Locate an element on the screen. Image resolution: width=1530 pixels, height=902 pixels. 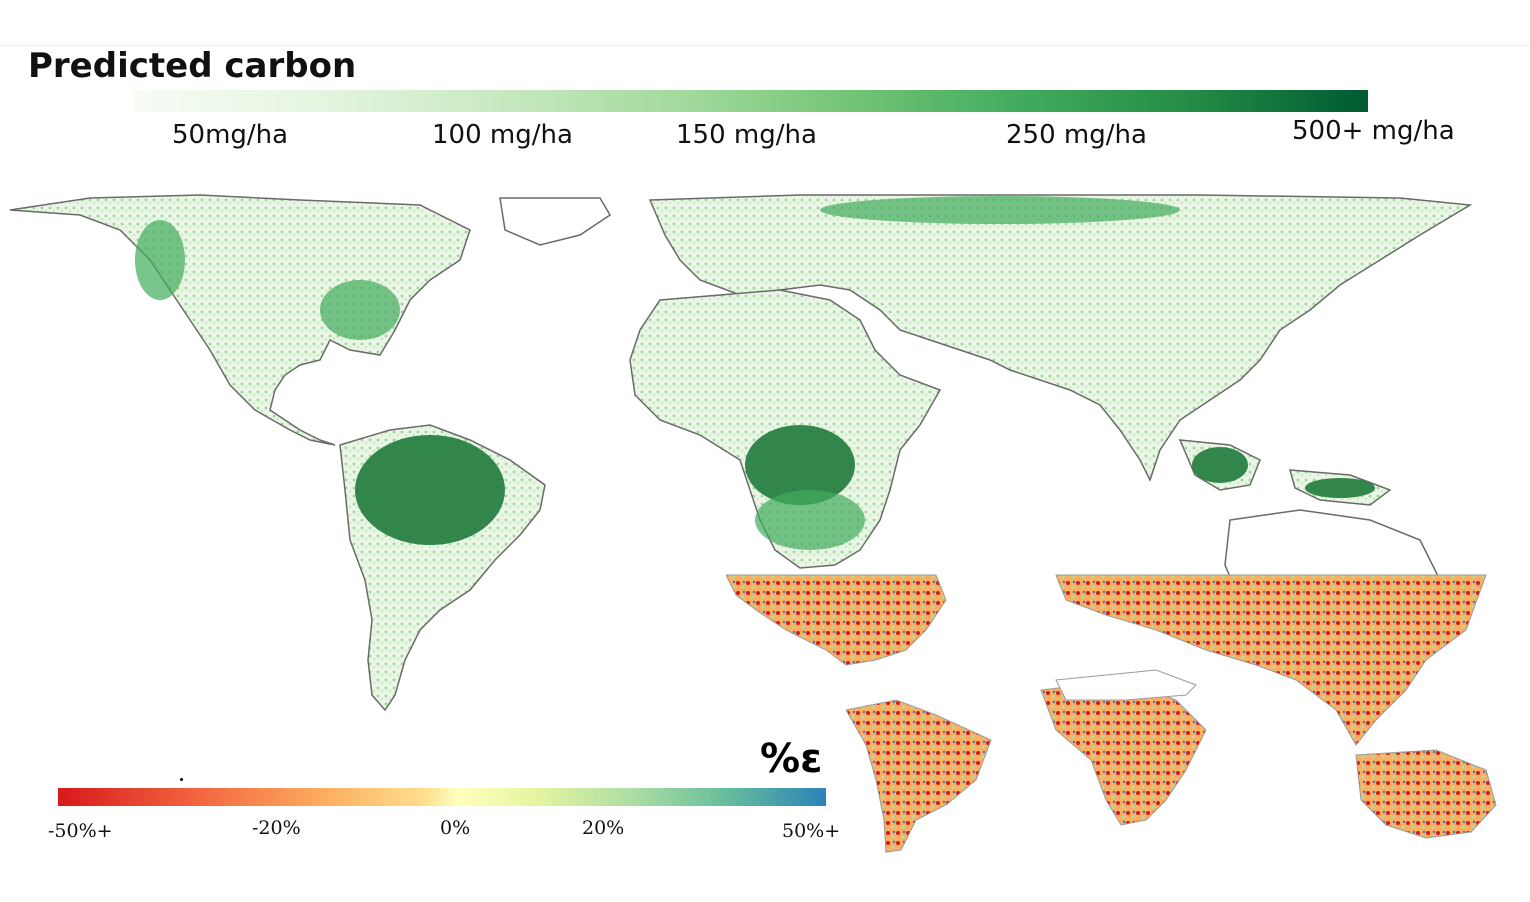
carbon-tick-500: 500+ mg/ha is located at coordinates (1373, 131).